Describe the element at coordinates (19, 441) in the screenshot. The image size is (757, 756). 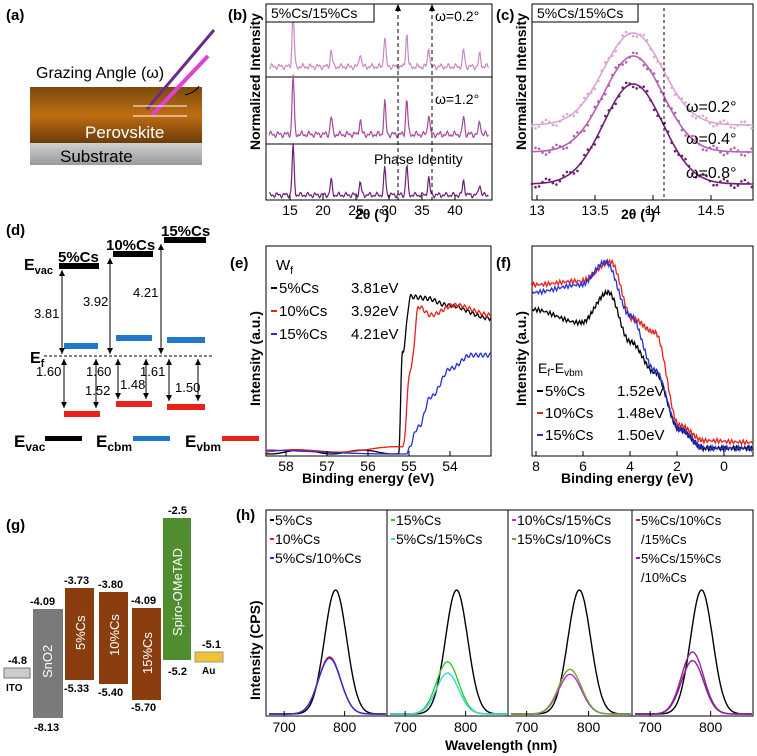
I see `legend-evac-main: E` at that location.